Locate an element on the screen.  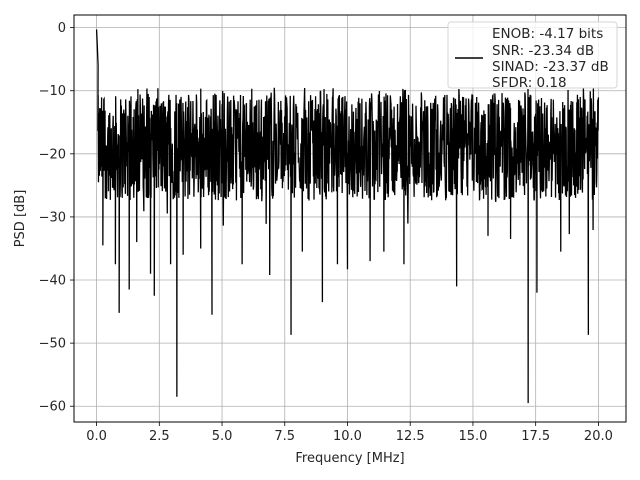
y-tick-label: −40 is located at coordinates (52, 281).